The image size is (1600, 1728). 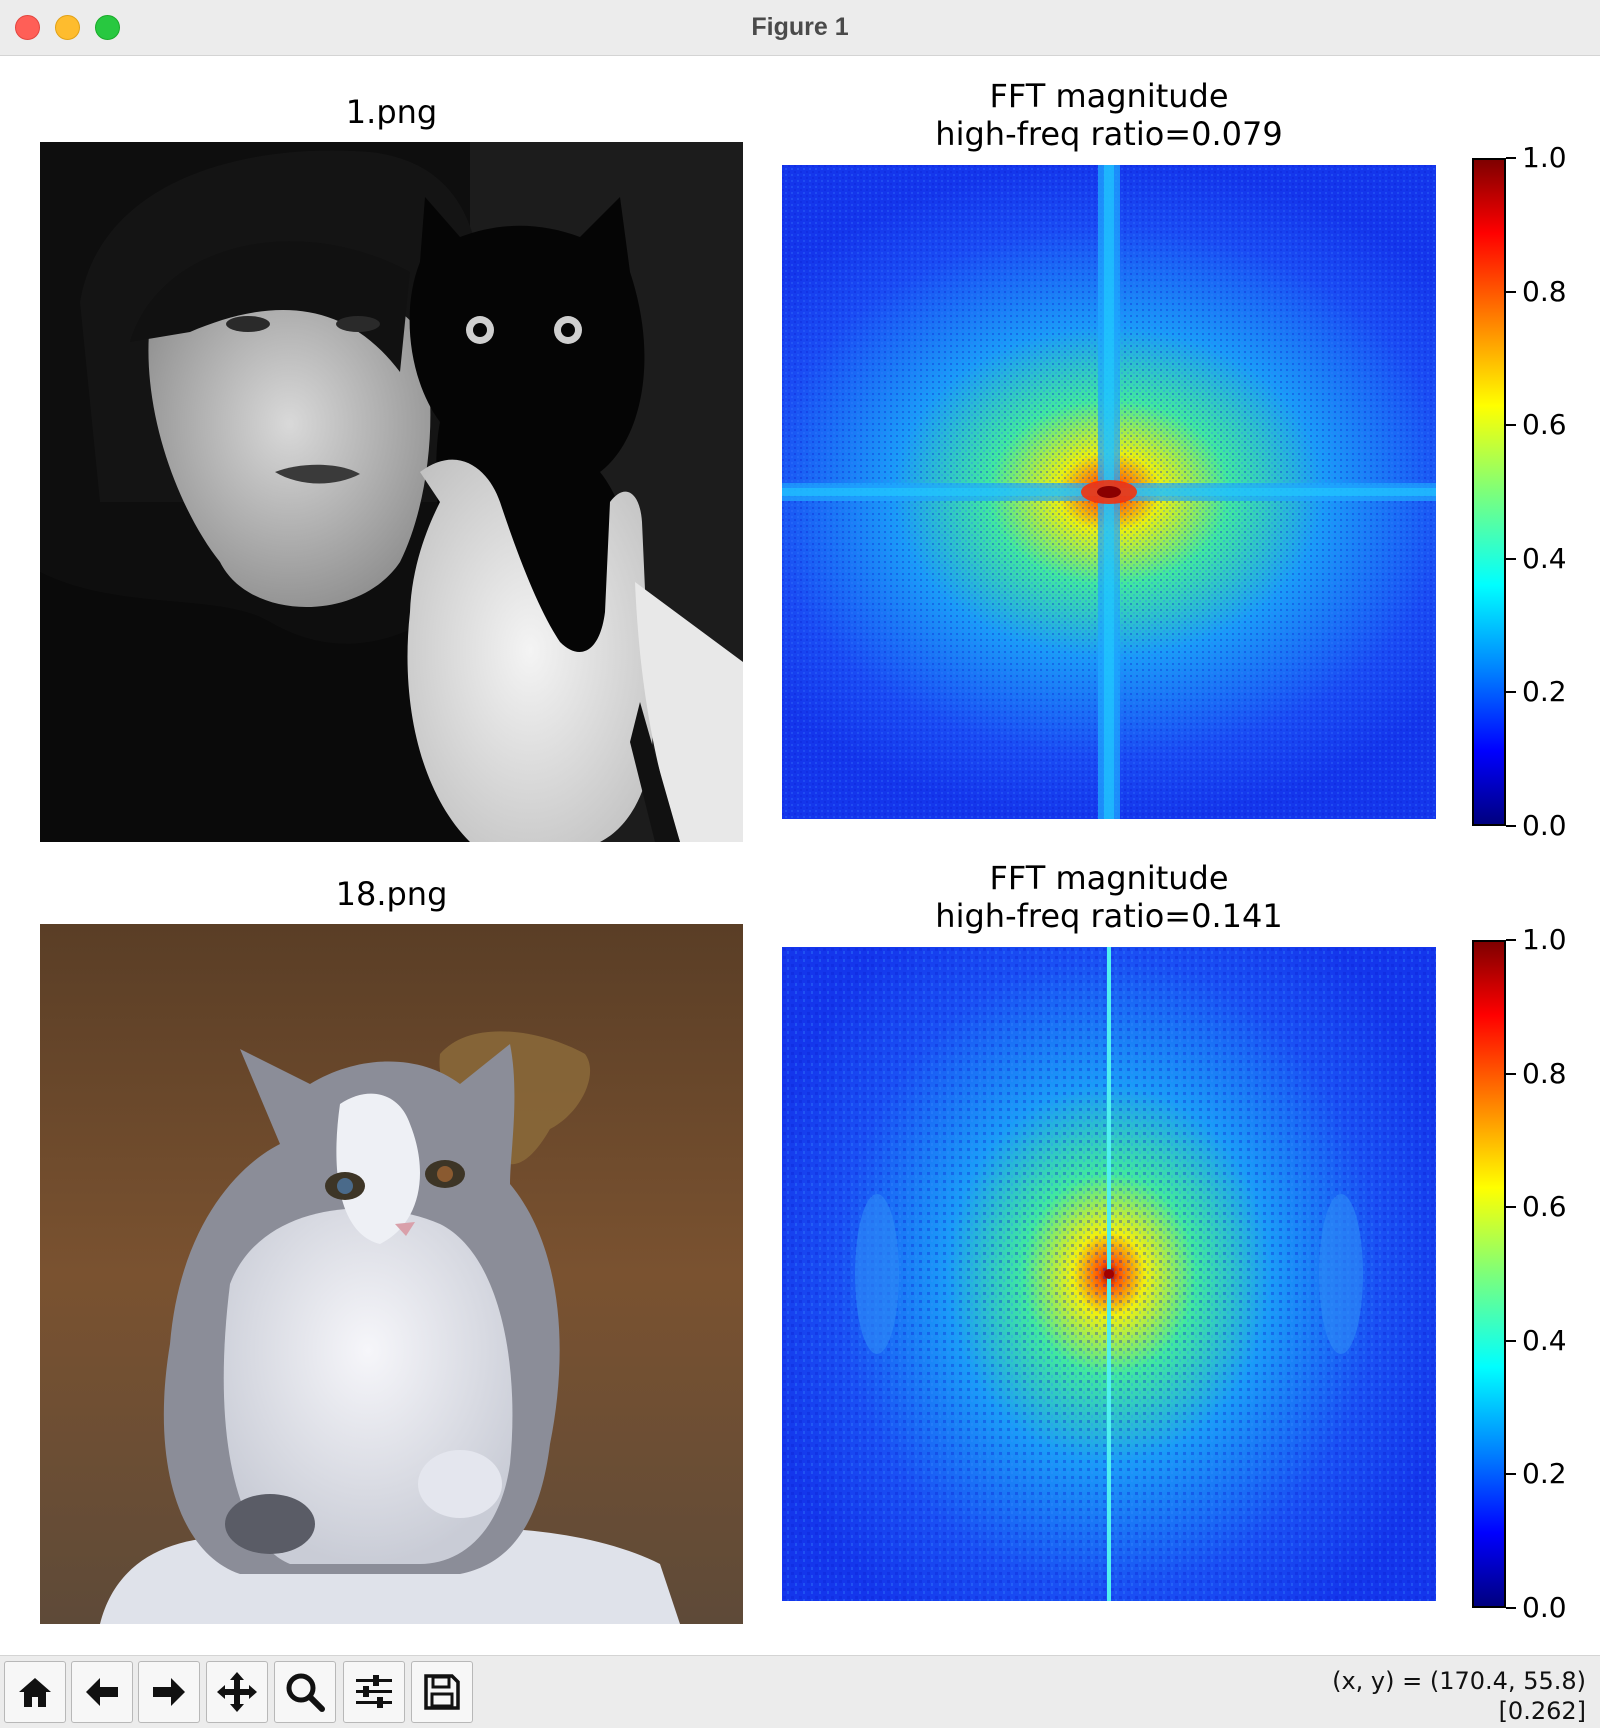 What do you see at coordinates (800, 1691) in the screenshot?
I see `navigation-toolbar: (x, y) = (170.4, 55.8) [0.262]` at bounding box center [800, 1691].